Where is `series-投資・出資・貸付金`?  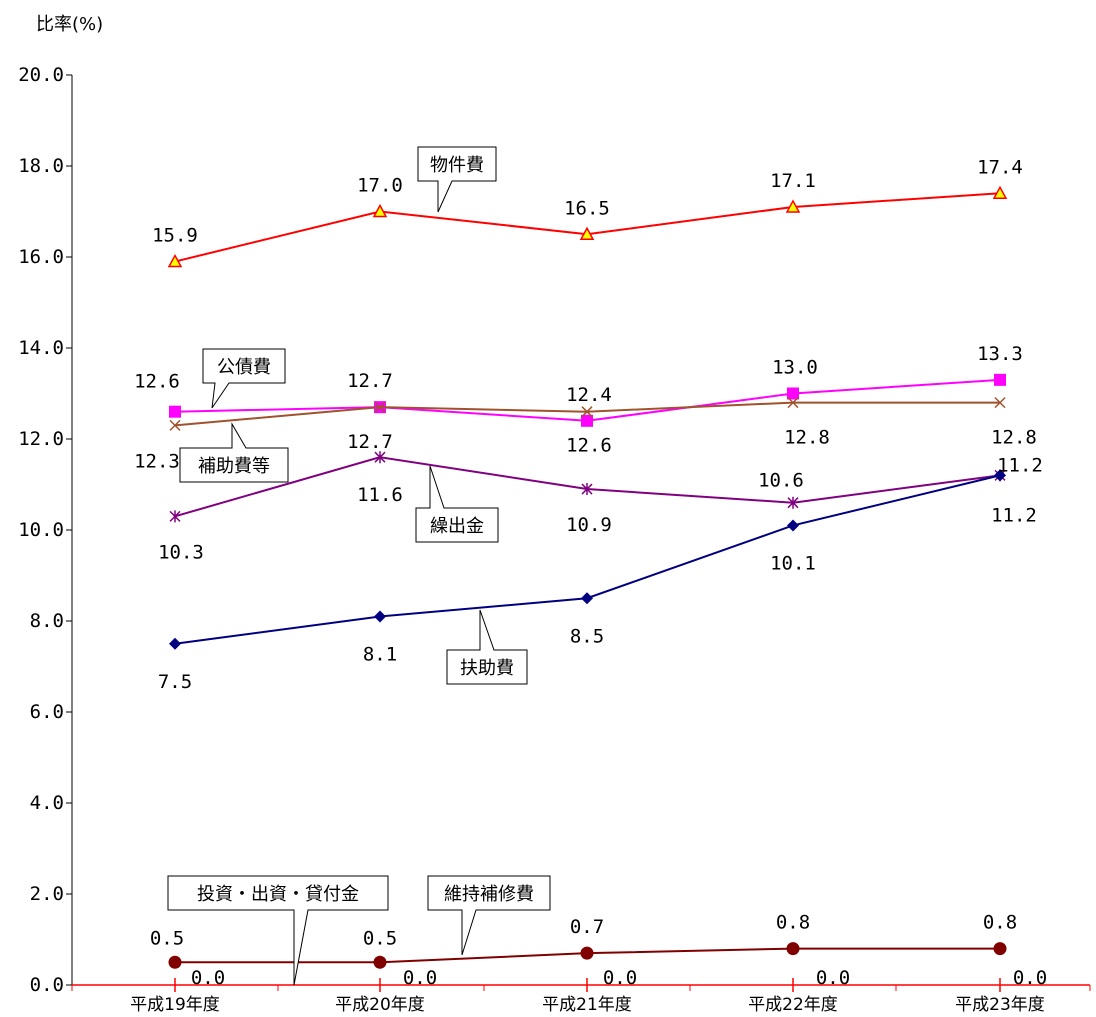 series-投資・出資・貸付金 is located at coordinates (587, 985).